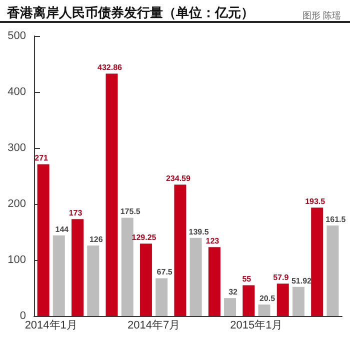 The width and height of the screenshot is (350, 338). Describe the element at coordinates (322, 15) in the screenshot. I see `text: 图形 陈瑶` at that location.